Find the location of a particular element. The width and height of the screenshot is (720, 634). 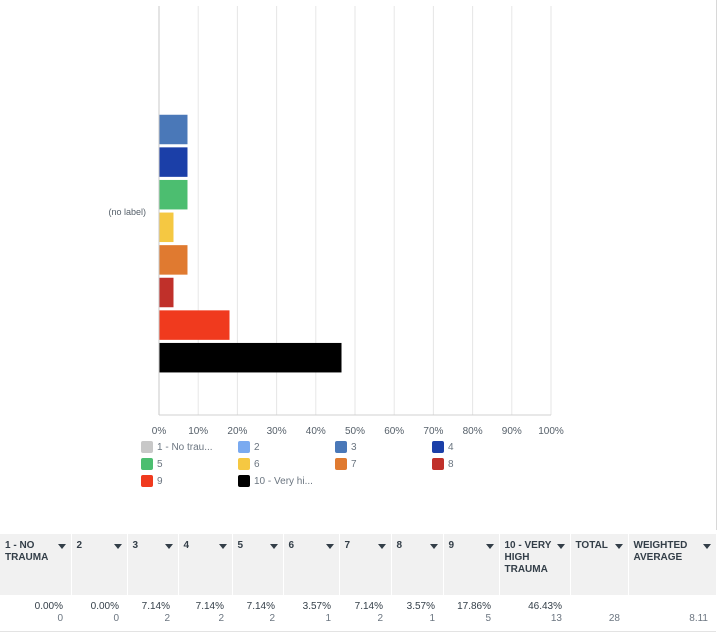

x-tick-label: 50% is located at coordinates (355, 431).